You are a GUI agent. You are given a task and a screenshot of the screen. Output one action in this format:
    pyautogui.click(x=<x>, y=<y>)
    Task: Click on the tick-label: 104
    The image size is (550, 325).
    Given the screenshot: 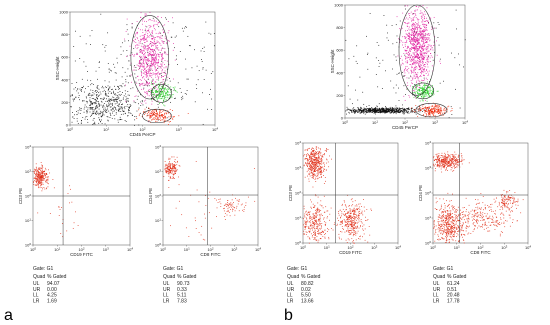 What is the action you would take?
    pyautogui.click(x=28, y=147)
    